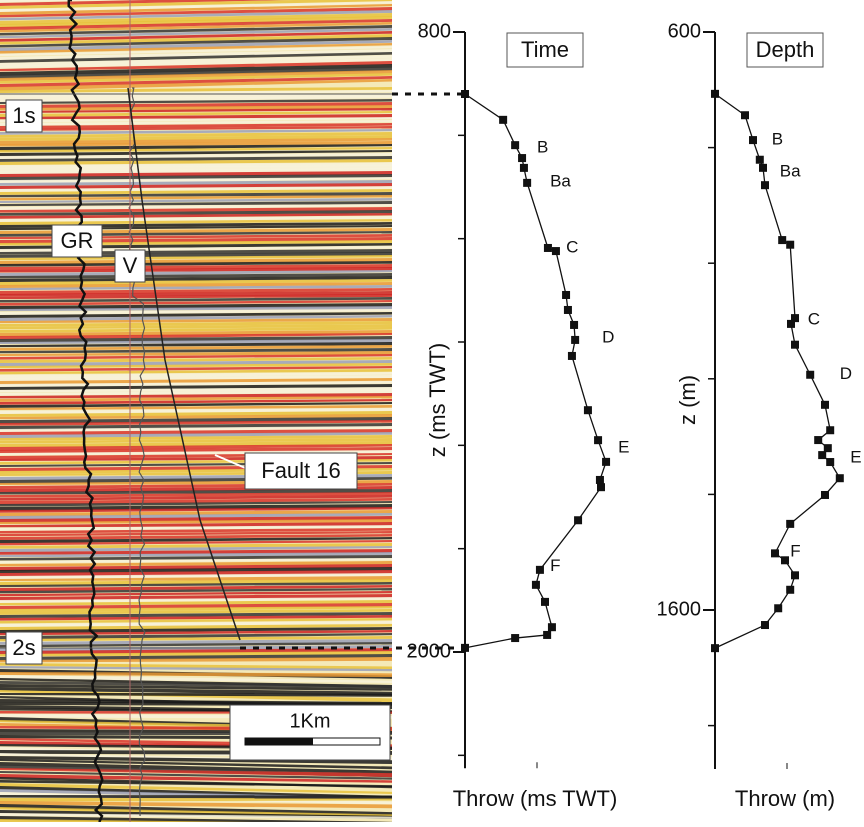 This screenshot has width=864, height=827. What do you see at coordinates (785, 50) in the screenshot?
I see `title-box` at bounding box center [785, 50].